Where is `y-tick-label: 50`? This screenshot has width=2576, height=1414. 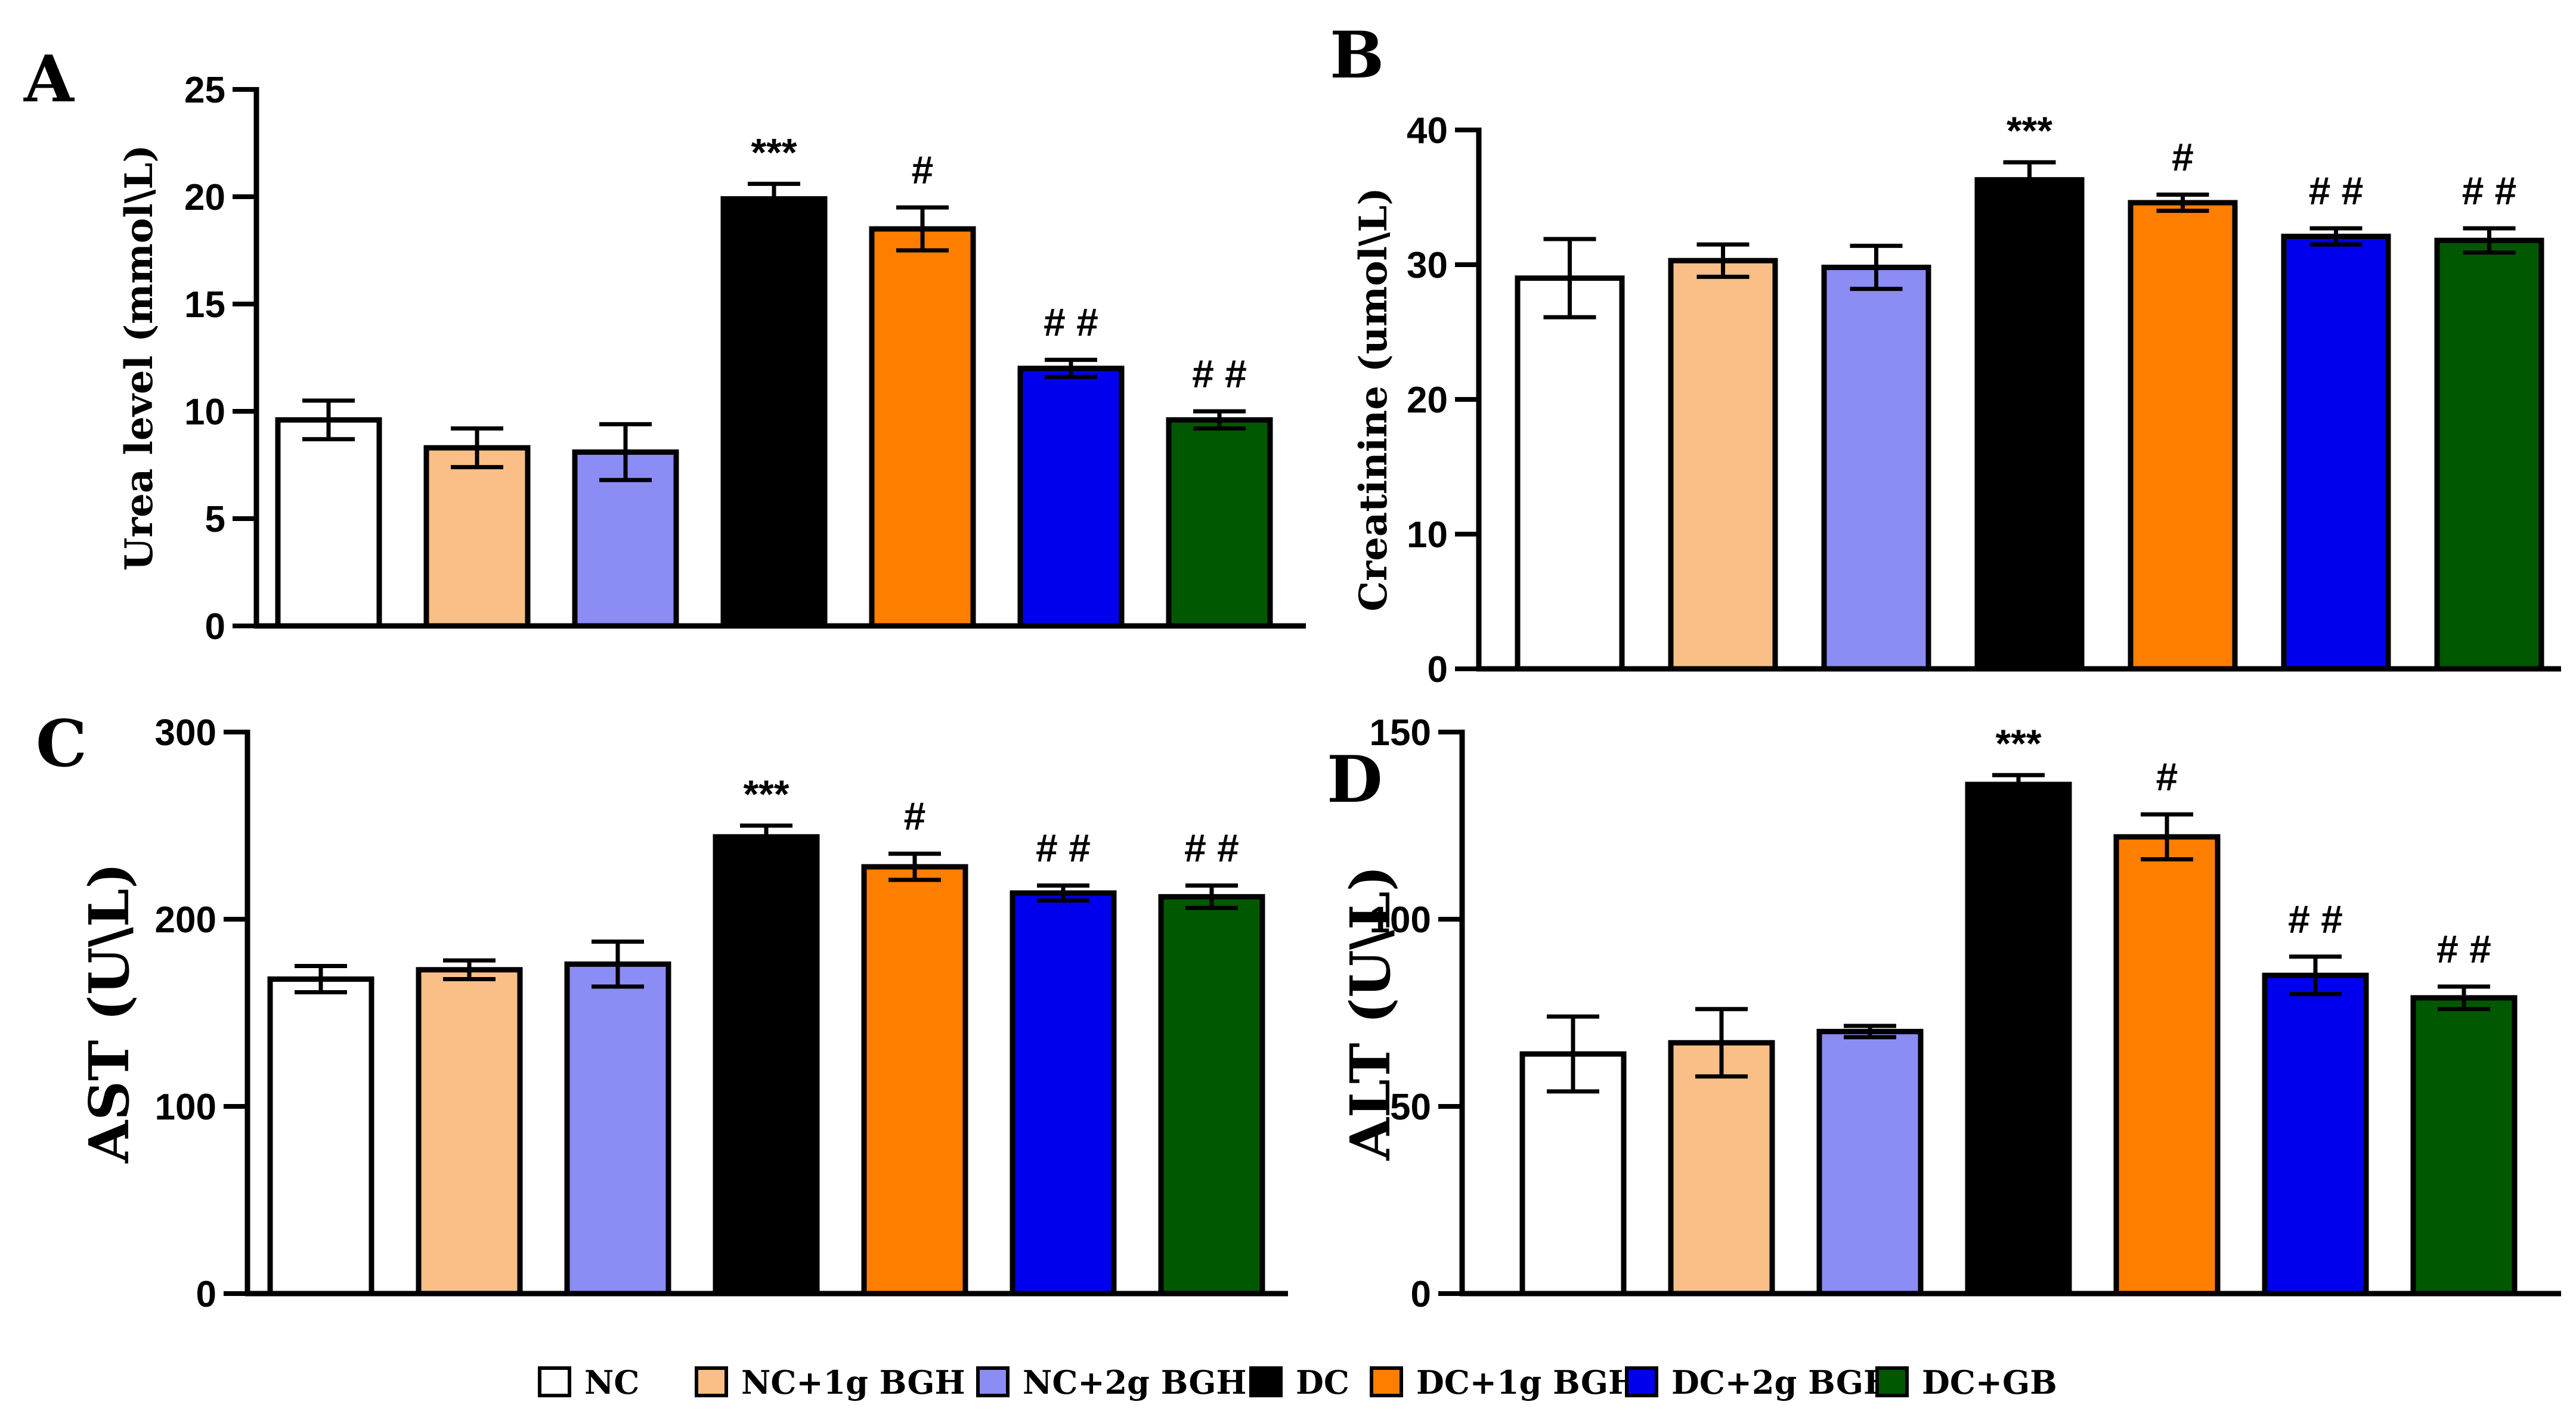 y-tick-label: 50 is located at coordinates (1410, 1107).